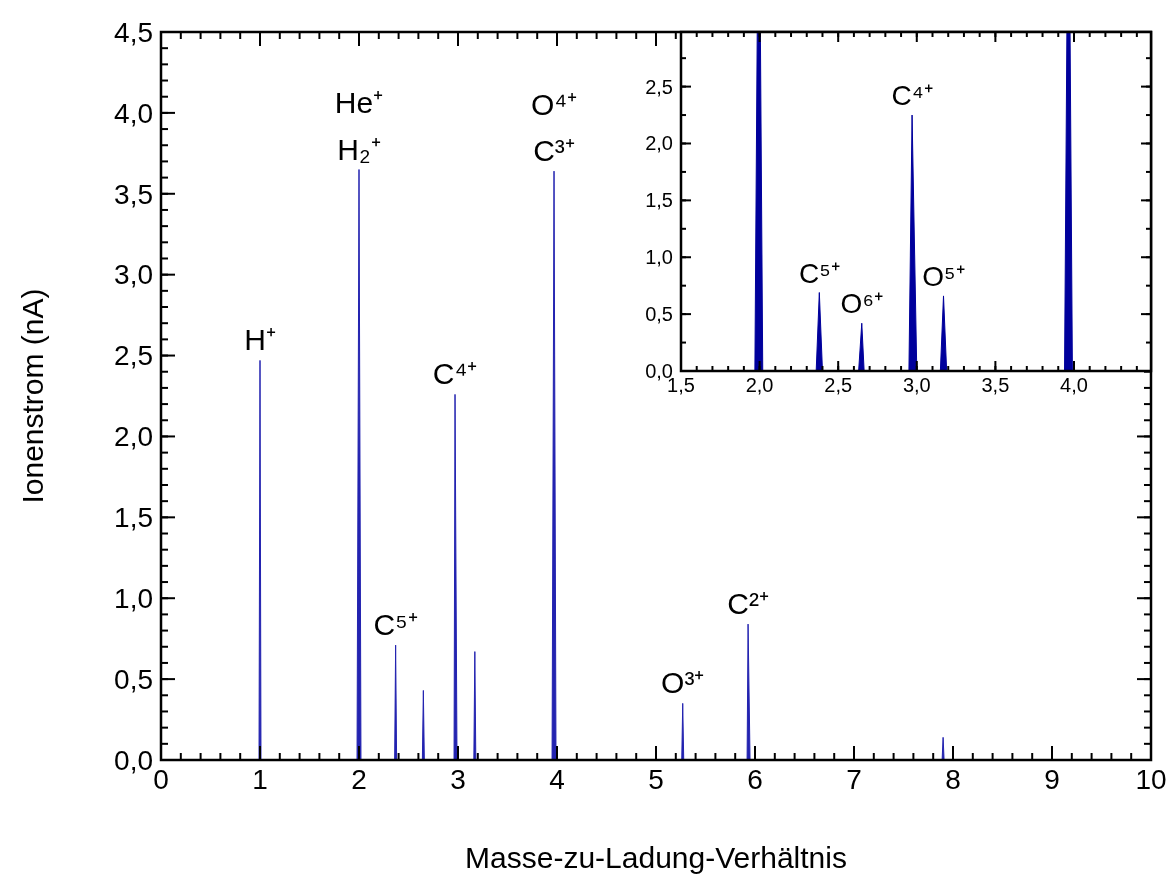  I want to click on annotation: C²⁺, so click(748, 604).